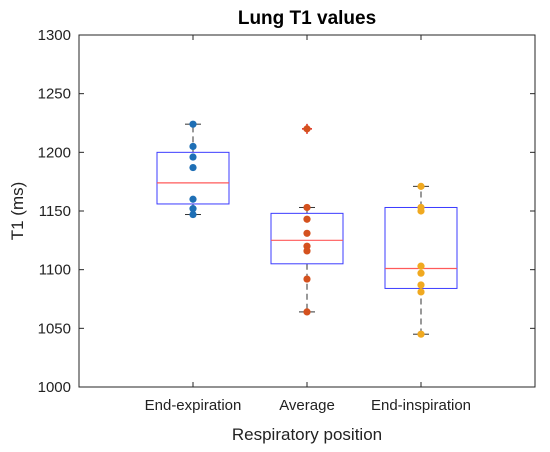  What do you see at coordinates (421, 260) in the screenshot?
I see `box-group-end-inspiration` at bounding box center [421, 260].